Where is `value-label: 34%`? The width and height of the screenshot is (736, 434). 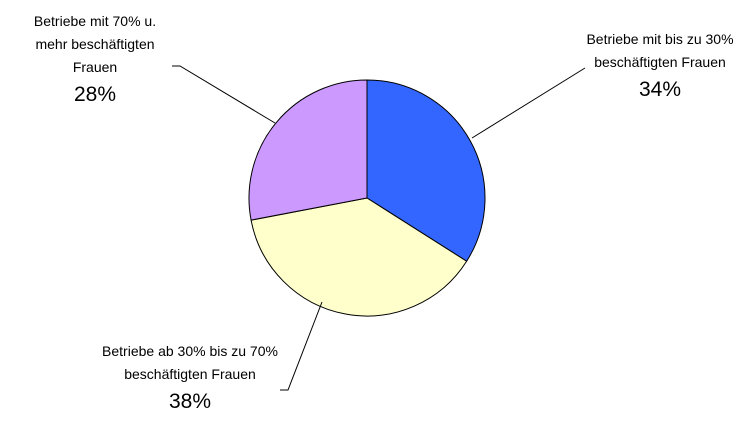 value-label: 34% is located at coordinates (660, 89).